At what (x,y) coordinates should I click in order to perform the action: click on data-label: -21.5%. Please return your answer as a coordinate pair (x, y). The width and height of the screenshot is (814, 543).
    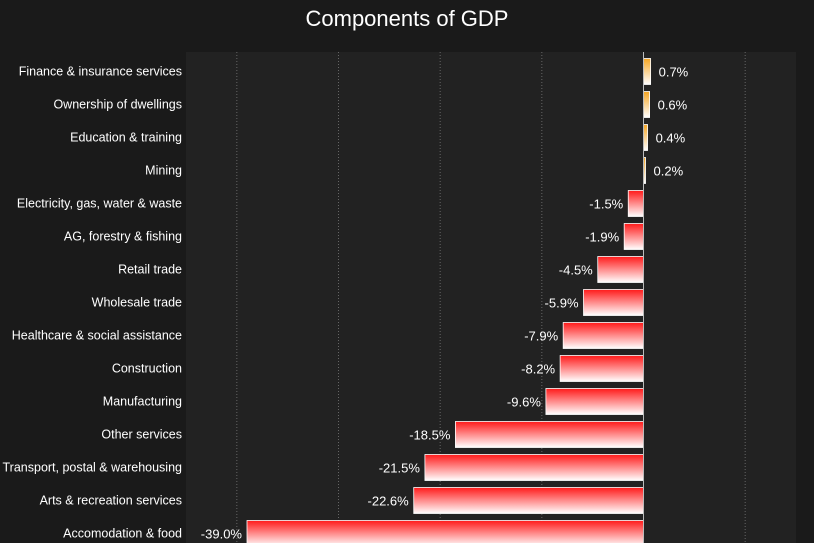
    Looking at the image, I should click on (400, 468).